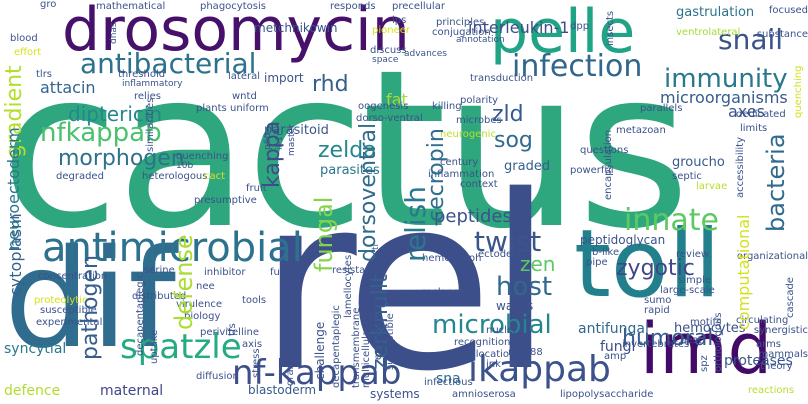  Describe the element at coordinates (399, 20) in the screenshot. I see `word-lps: lps` at that location.